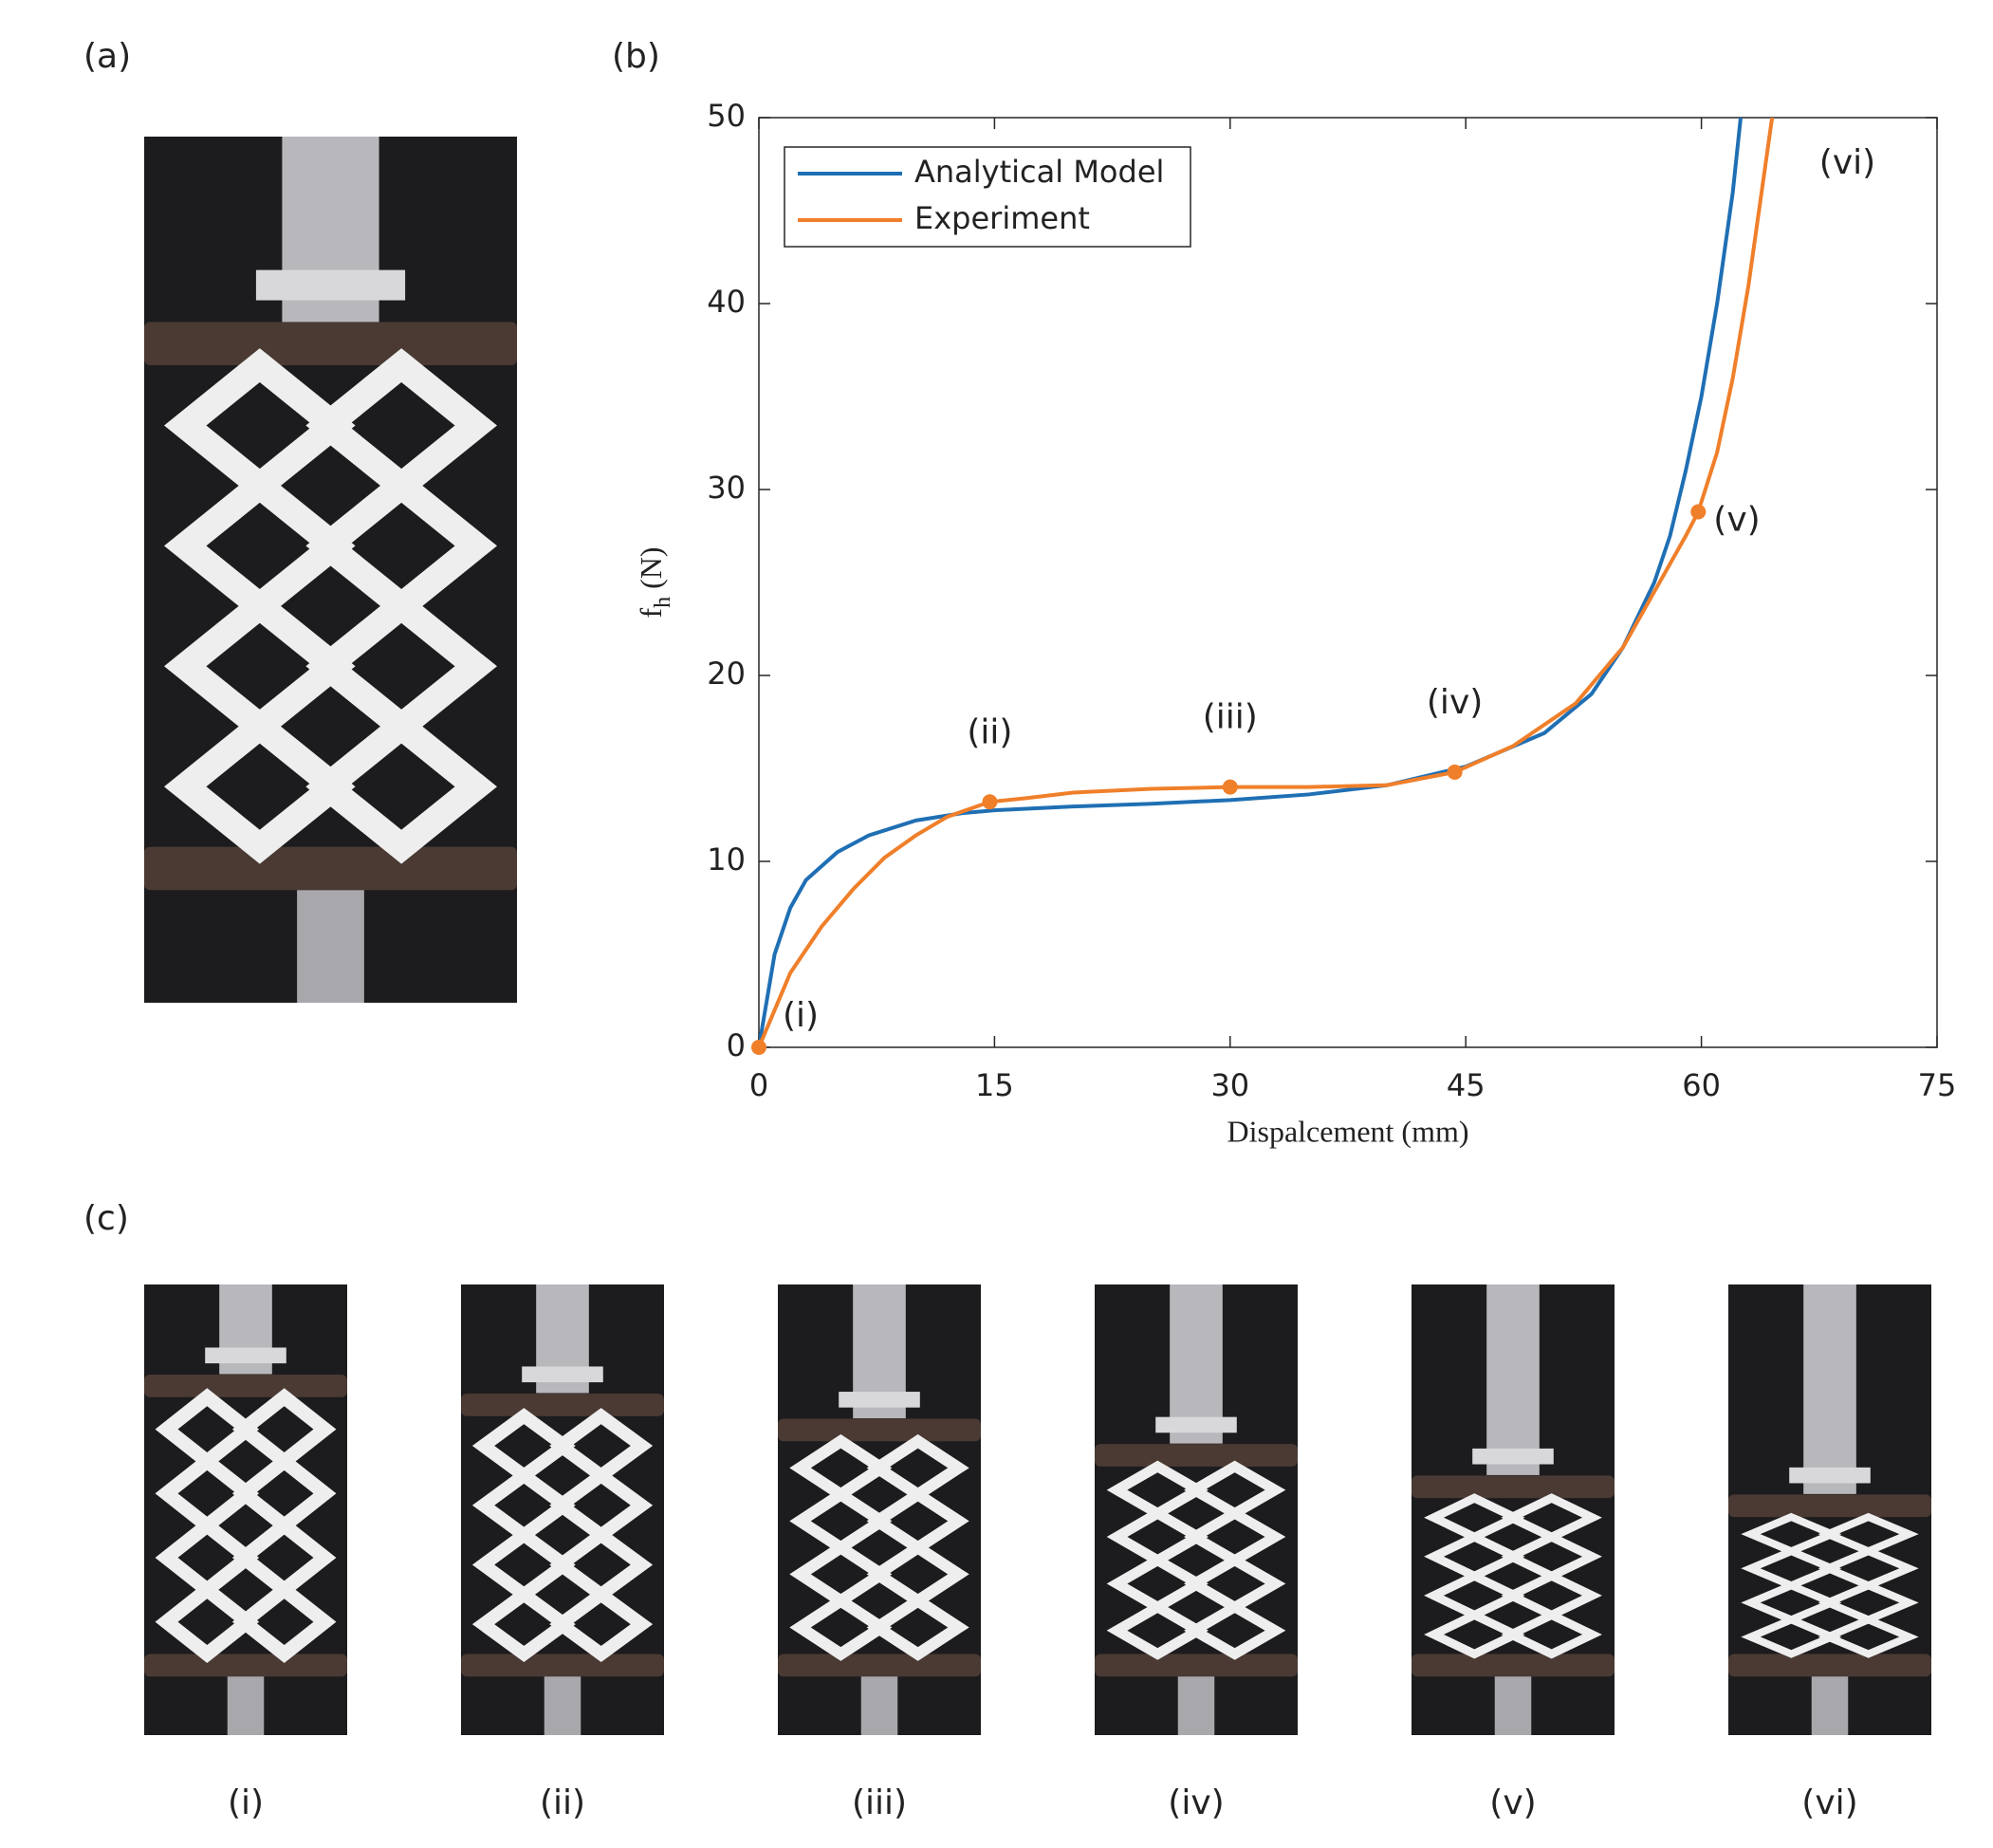 The height and width of the screenshot is (1848, 1993). Describe the element at coordinates (1455, 702) in the screenshot. I see `annotation: (iv)` at that location.